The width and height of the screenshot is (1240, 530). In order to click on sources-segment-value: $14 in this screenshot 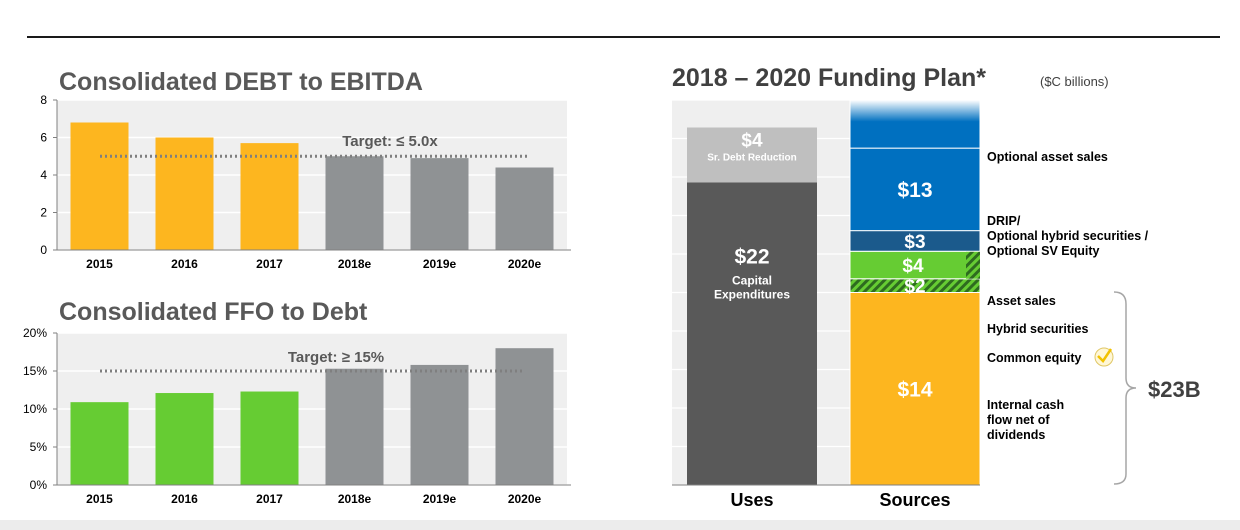, I will do `click(914, 389)`.